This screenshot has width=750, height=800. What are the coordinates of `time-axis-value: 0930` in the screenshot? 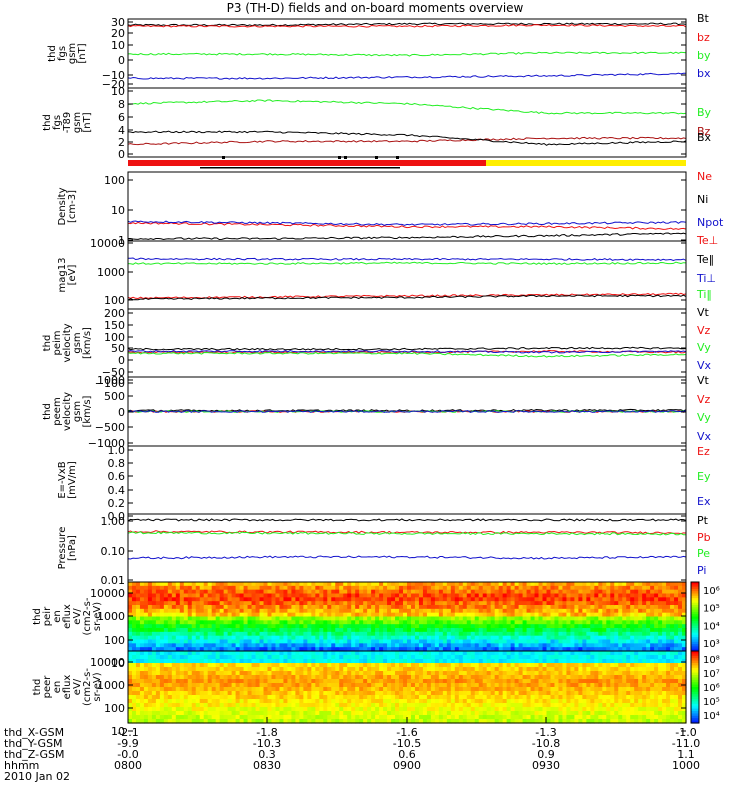 It's located at (546, 765).